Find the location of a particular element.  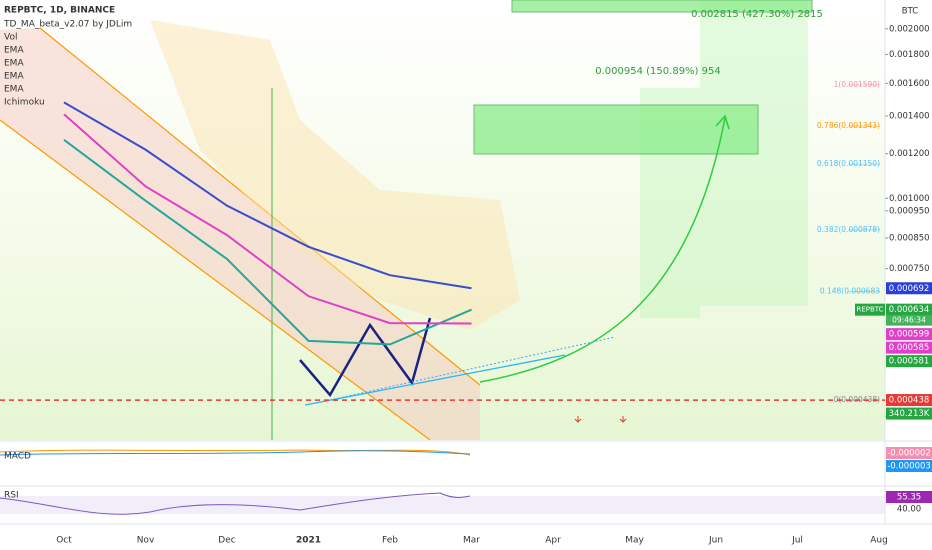

unit-label: BTC is located at coordinates (910, 12).